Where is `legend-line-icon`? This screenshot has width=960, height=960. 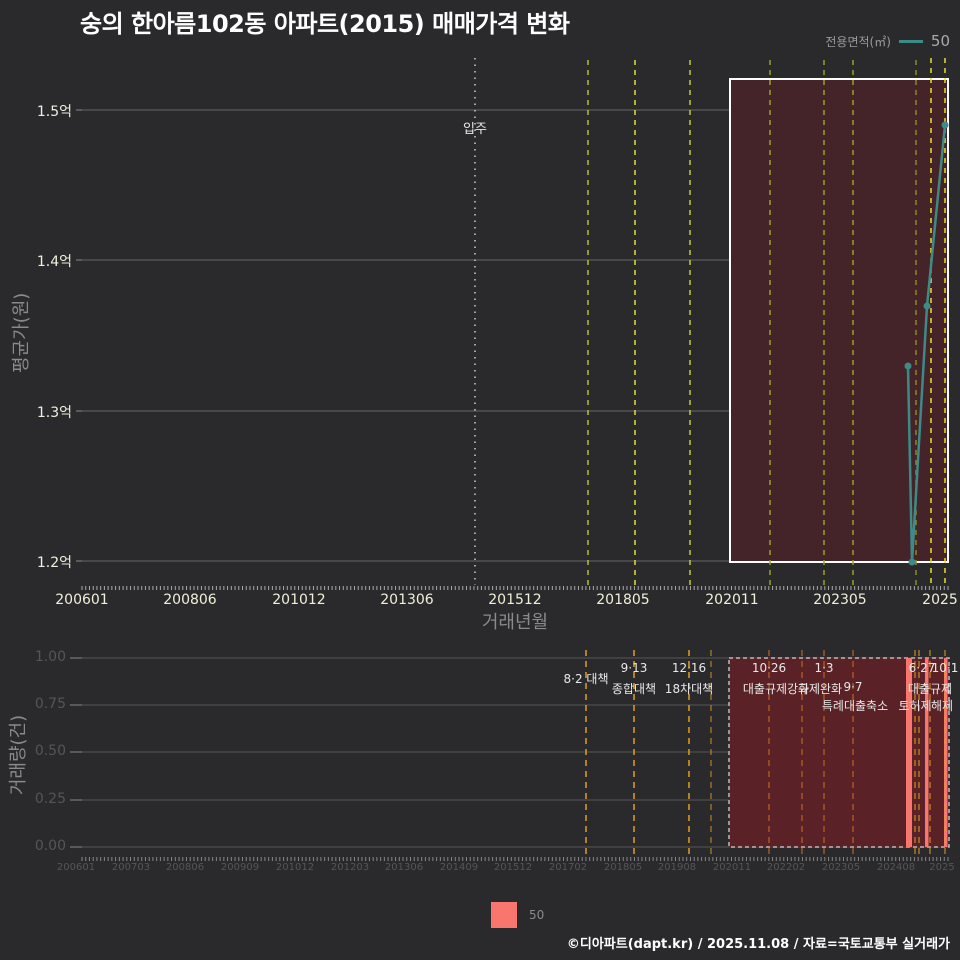 legend-line-icon is located at coordinates (910, 41).